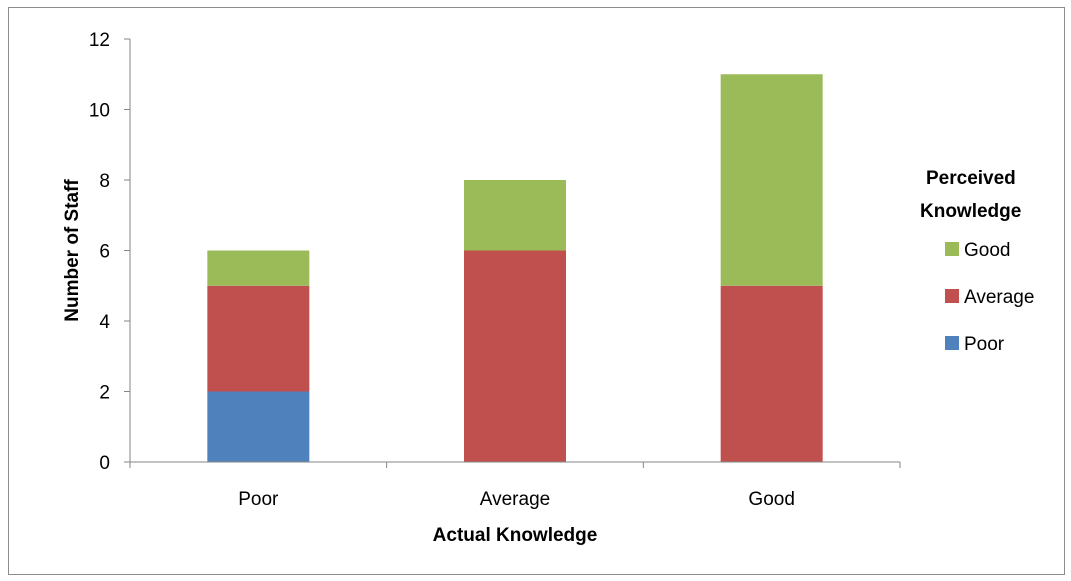  I want to click on legend: Perceived Knowledge Good Average Poor, so click(977, 261).